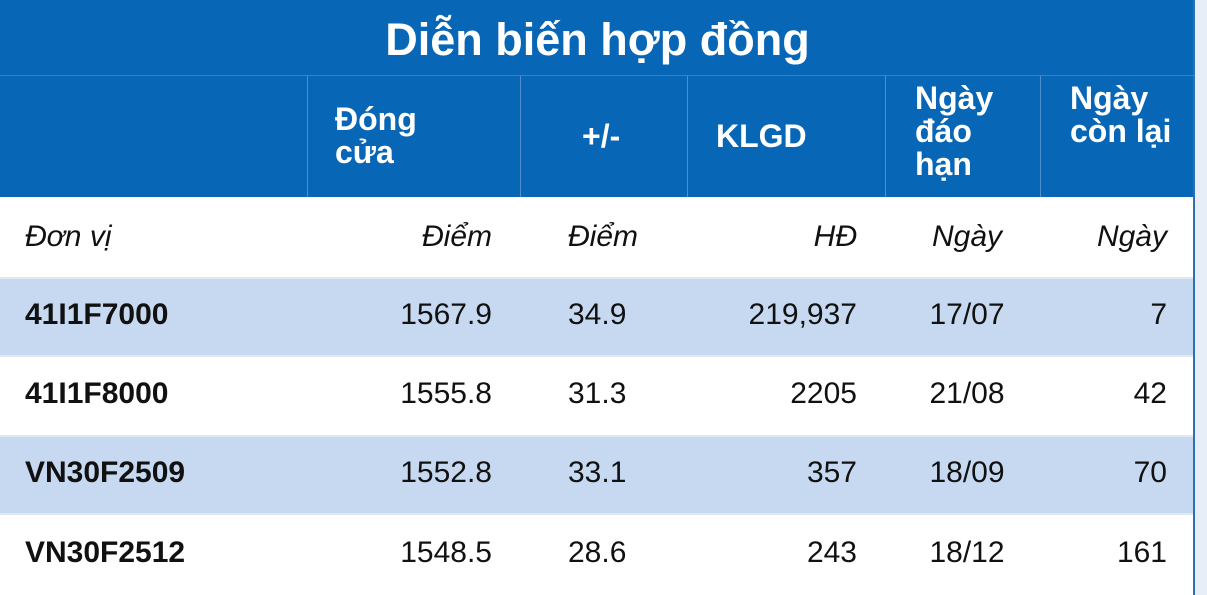 This screenshot has height=595, width=1207. Describe the element at coordinates (967, 314) in the screenshot. I see `table-cell: 17/07` at that location.